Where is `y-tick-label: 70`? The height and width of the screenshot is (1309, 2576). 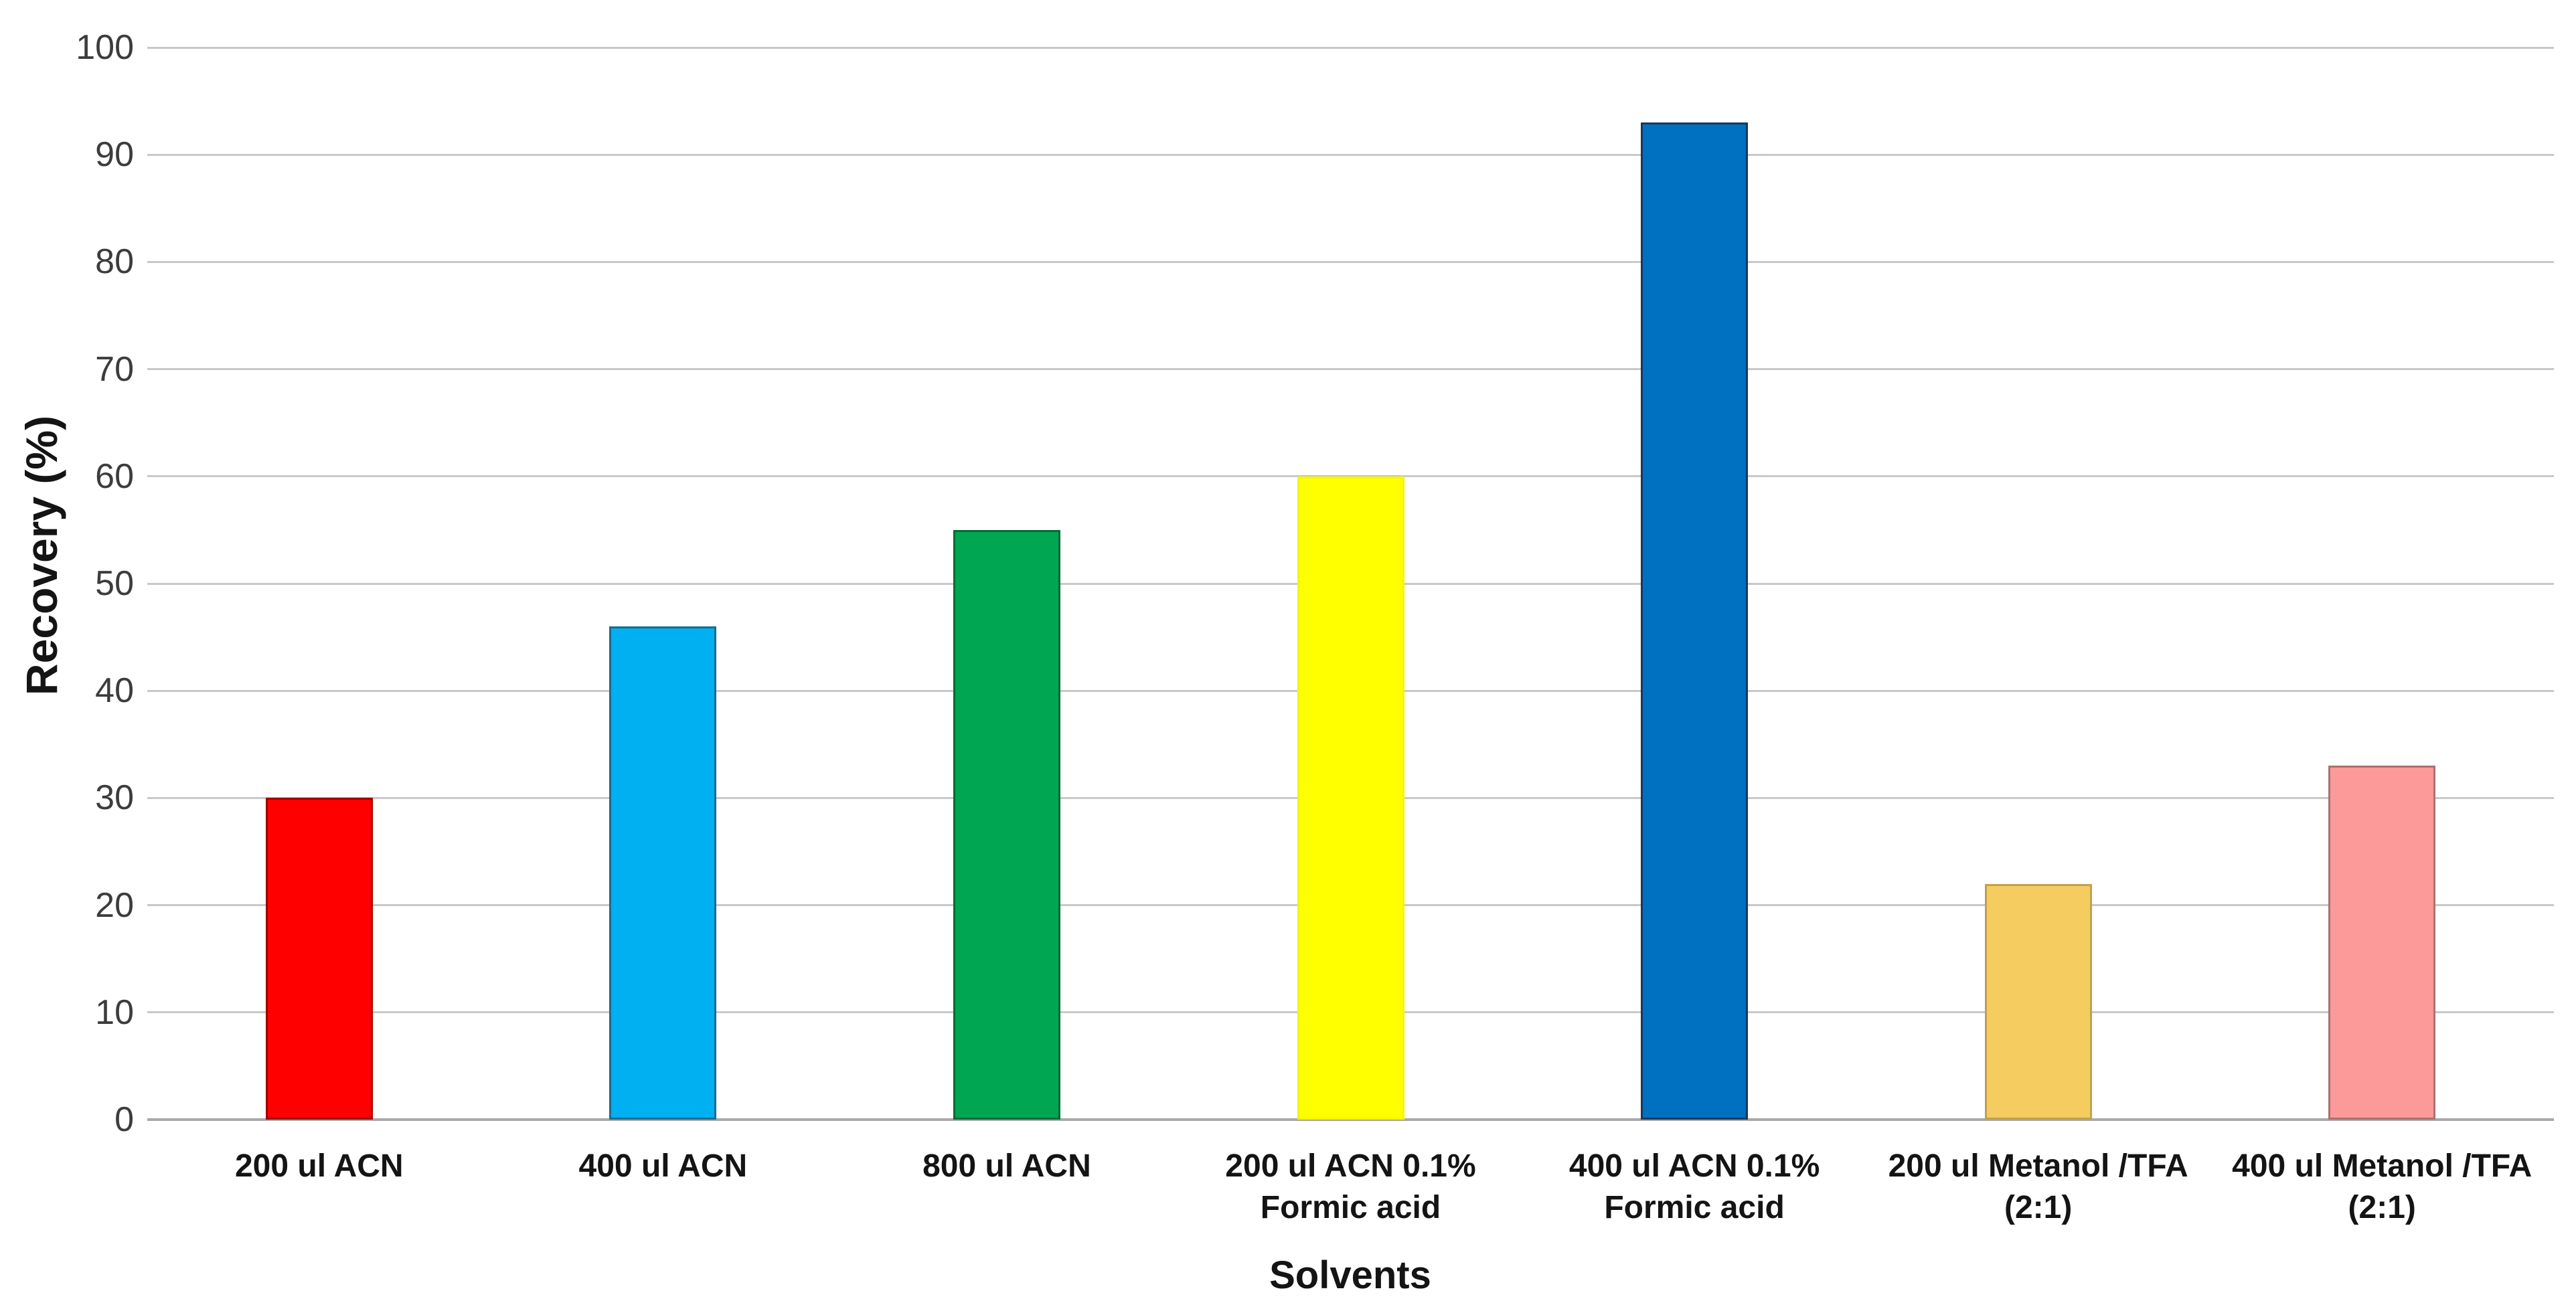
y-tick-label: 70 is located at coordinates (114, 369).